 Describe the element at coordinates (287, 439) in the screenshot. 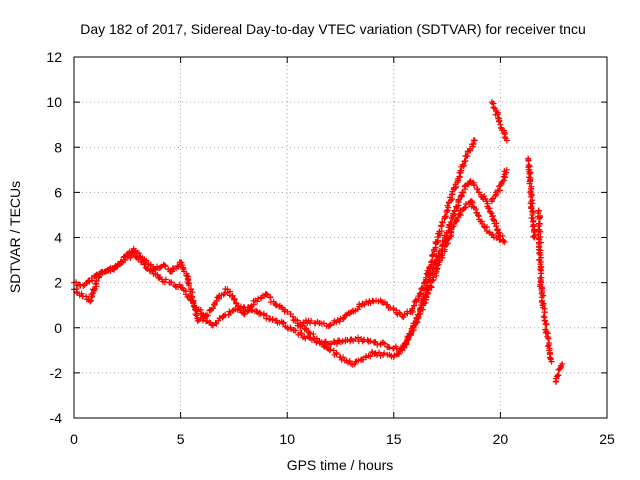

I see `x-tick-label: 10` at that location.